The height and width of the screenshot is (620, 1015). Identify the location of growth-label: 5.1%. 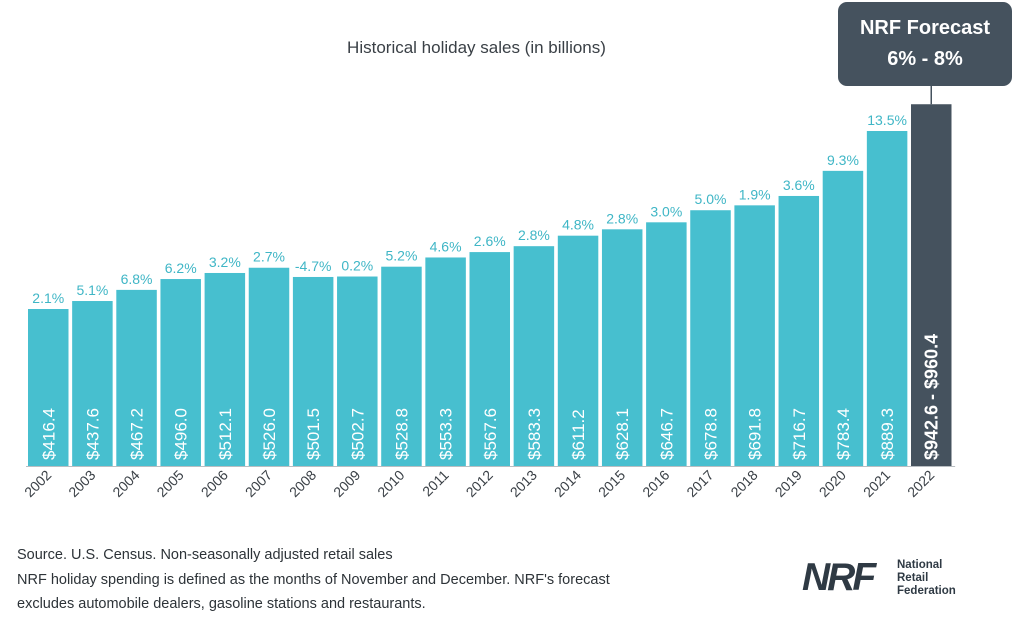
(92, 290).